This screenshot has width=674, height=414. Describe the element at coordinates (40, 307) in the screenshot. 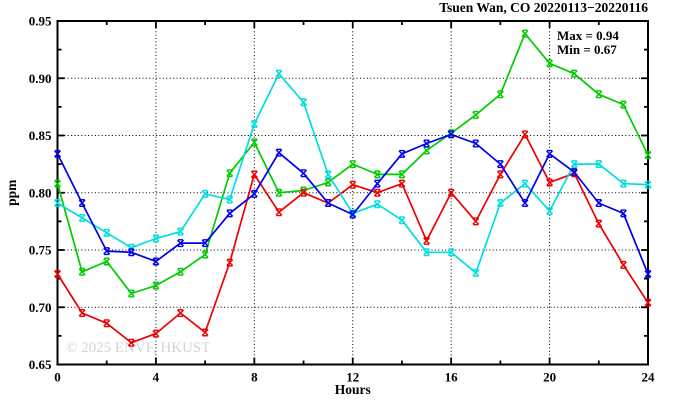

I see `y-axis-tick-label: 0.70` at that location.